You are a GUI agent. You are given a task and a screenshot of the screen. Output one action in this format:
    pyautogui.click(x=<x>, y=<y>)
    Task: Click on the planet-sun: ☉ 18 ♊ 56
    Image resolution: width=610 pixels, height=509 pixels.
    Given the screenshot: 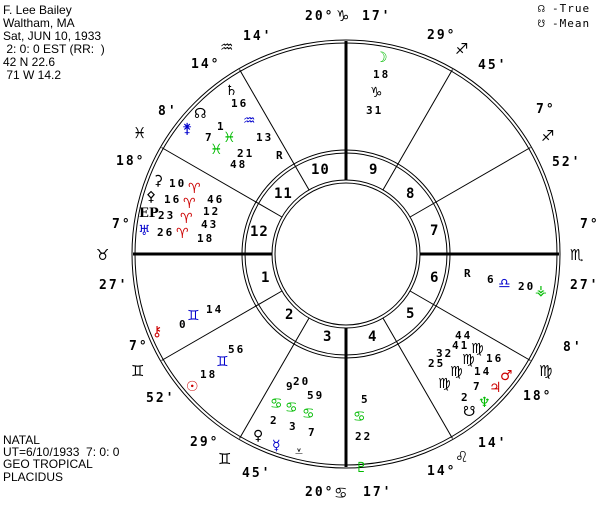 What is the action you would take?
    pyautogui.click(x=215, y=369)
    